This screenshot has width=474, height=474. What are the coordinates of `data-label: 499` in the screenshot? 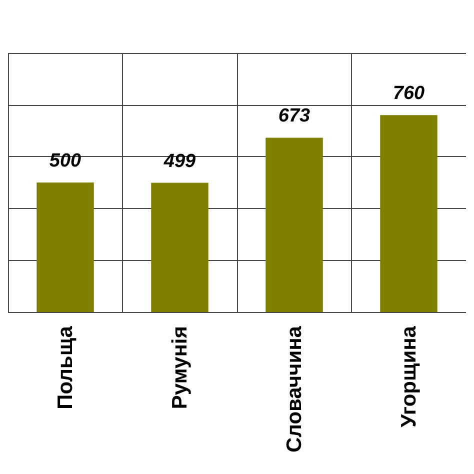 It's located at (179, 161).